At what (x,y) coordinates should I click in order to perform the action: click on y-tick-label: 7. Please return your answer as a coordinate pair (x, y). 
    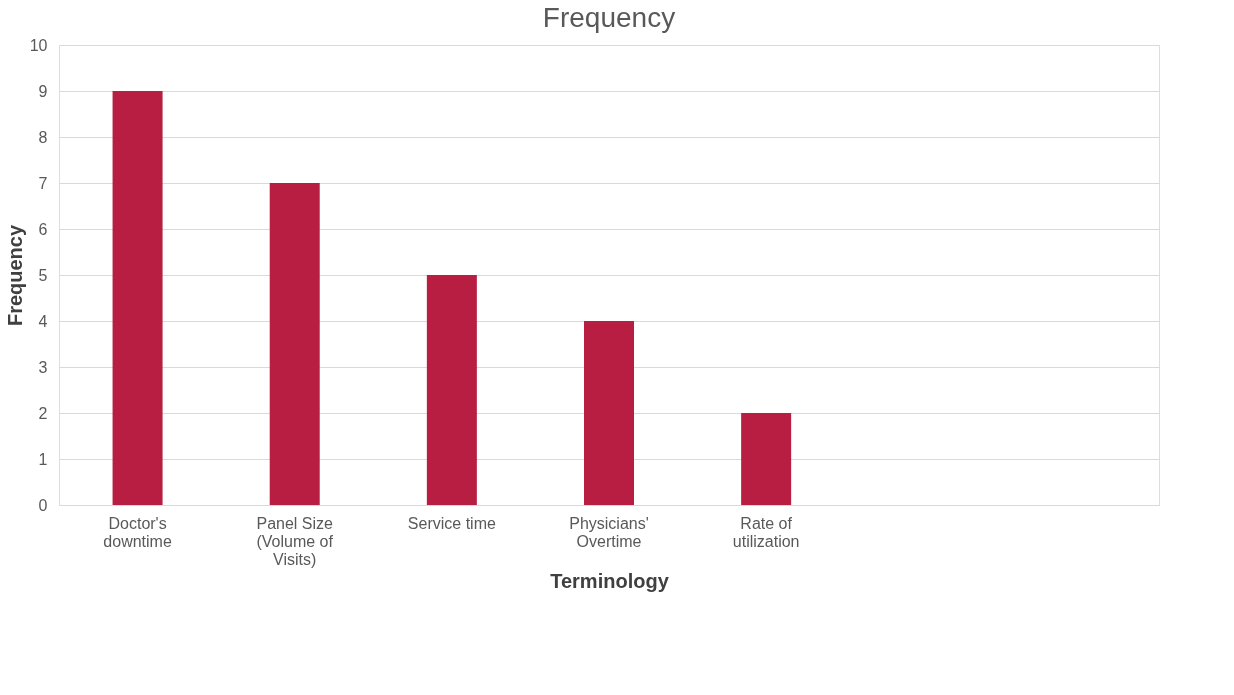
    Looking at the image, I should click on (43, 183).